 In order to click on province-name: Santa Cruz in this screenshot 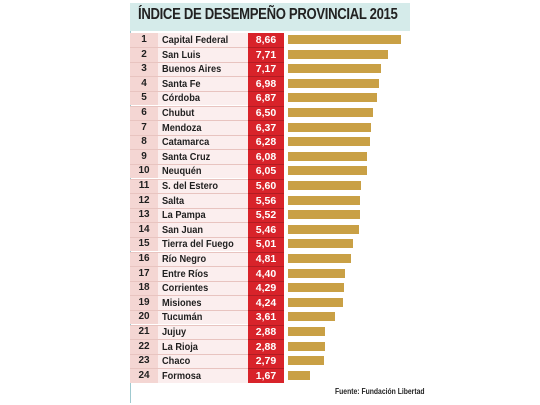, I will do `click(186, 156)`.